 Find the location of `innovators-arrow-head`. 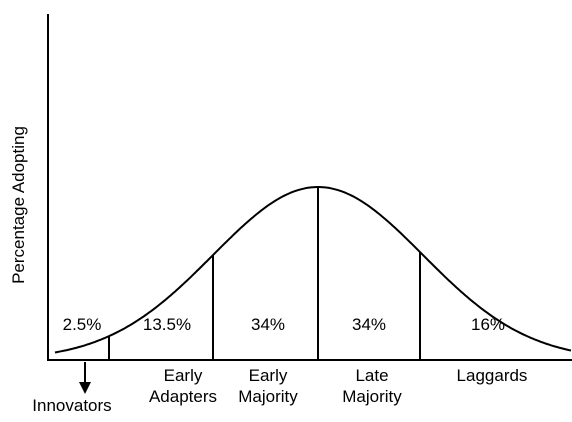

innovators-arrow-head is located at coordinates (85, 388).